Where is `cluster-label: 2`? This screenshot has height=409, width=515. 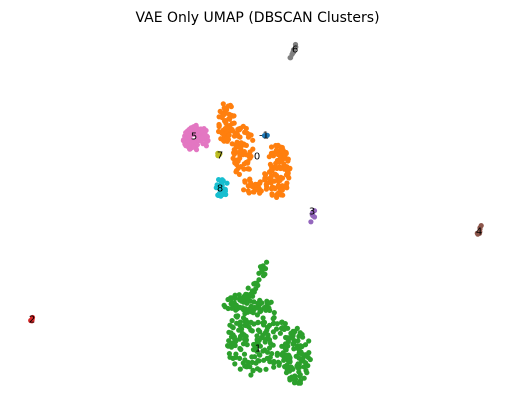
cluster-label: 2 is located at coordinates (32, 320).